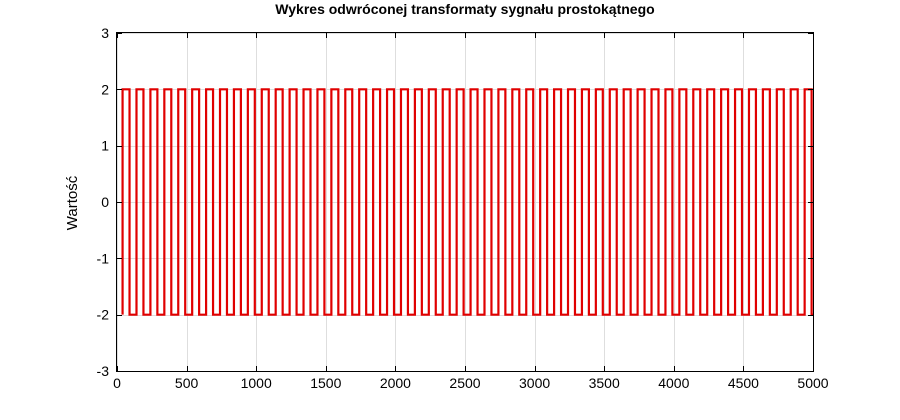 The width and height of the screenshot is (900, 420). I want to click on x-tick-label: 0, so click(117, 383).